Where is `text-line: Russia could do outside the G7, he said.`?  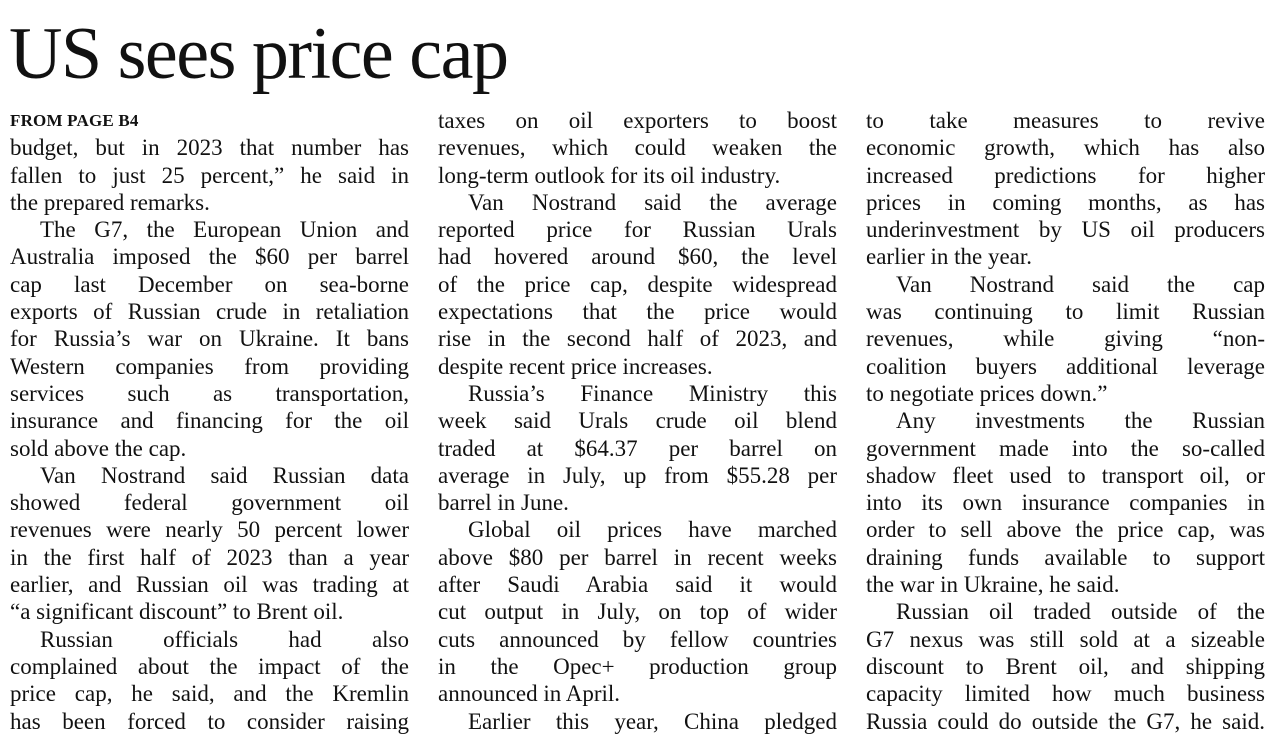 text-line: Russia could do outside the G7, he said. is located at coordinates (1065, 721).